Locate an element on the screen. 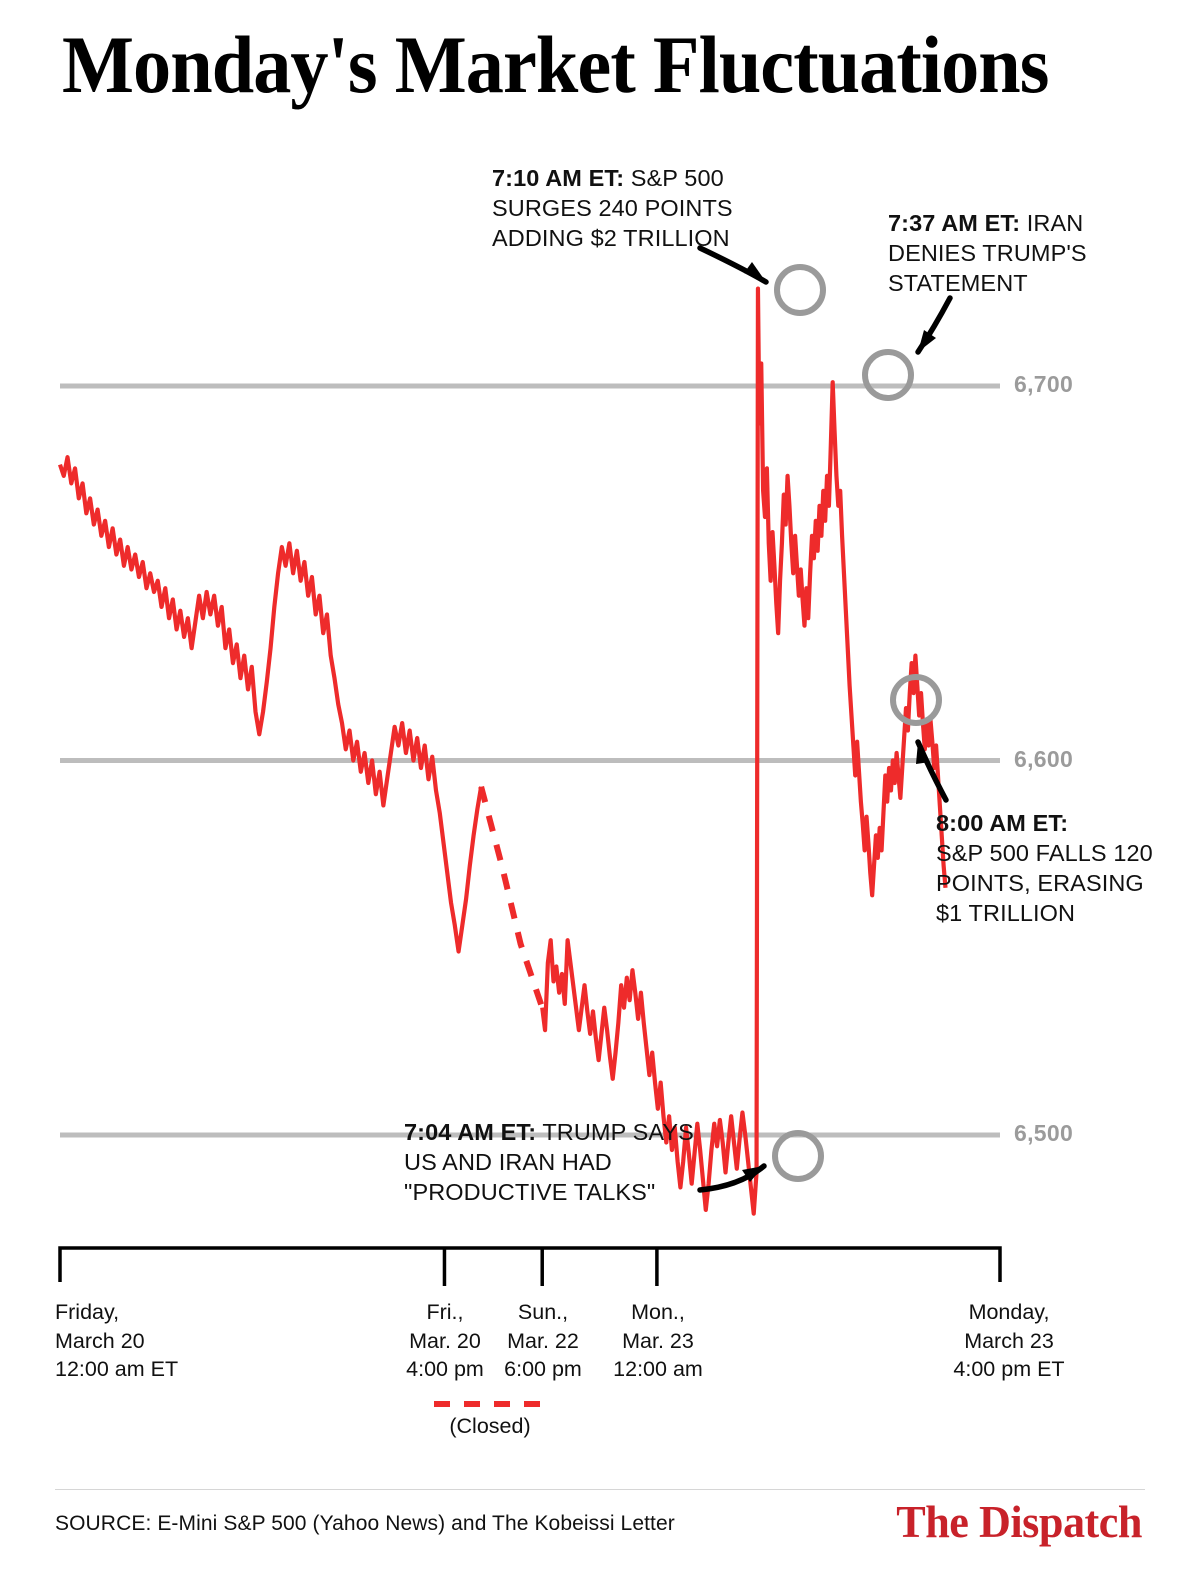 The image size is (1200, 1593). x-axis-label-1-line-0: Fri., is located at coordinates (445, 1312).